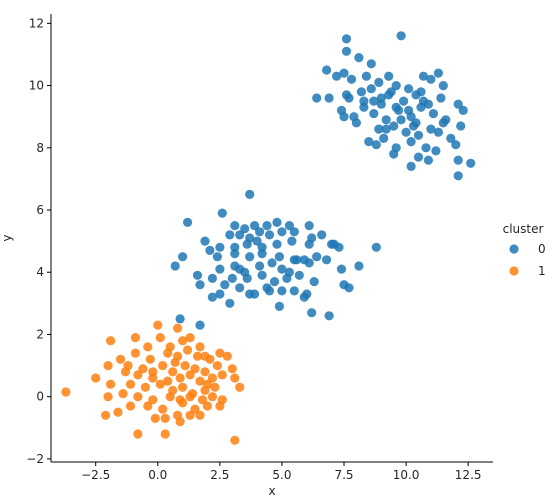 This screenshot has width=558, height=500. What do you see at coordinates (36, 23) in the screenshot?
I see `y-tick-label: 12` at bounding box center [36, 23].